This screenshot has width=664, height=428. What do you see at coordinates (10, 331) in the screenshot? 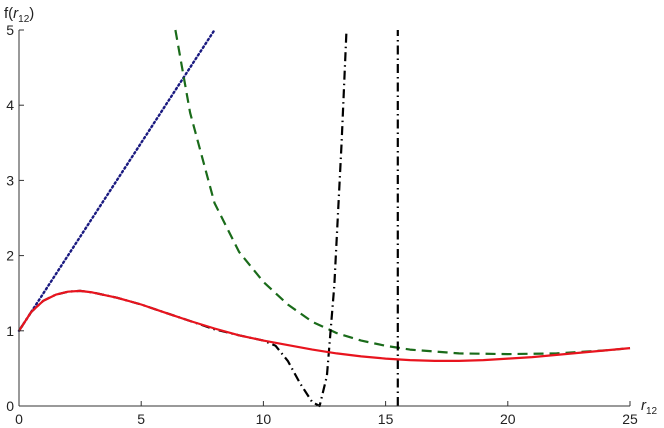
I see `y-tick-label: 1` at bounding box center [10, 331].